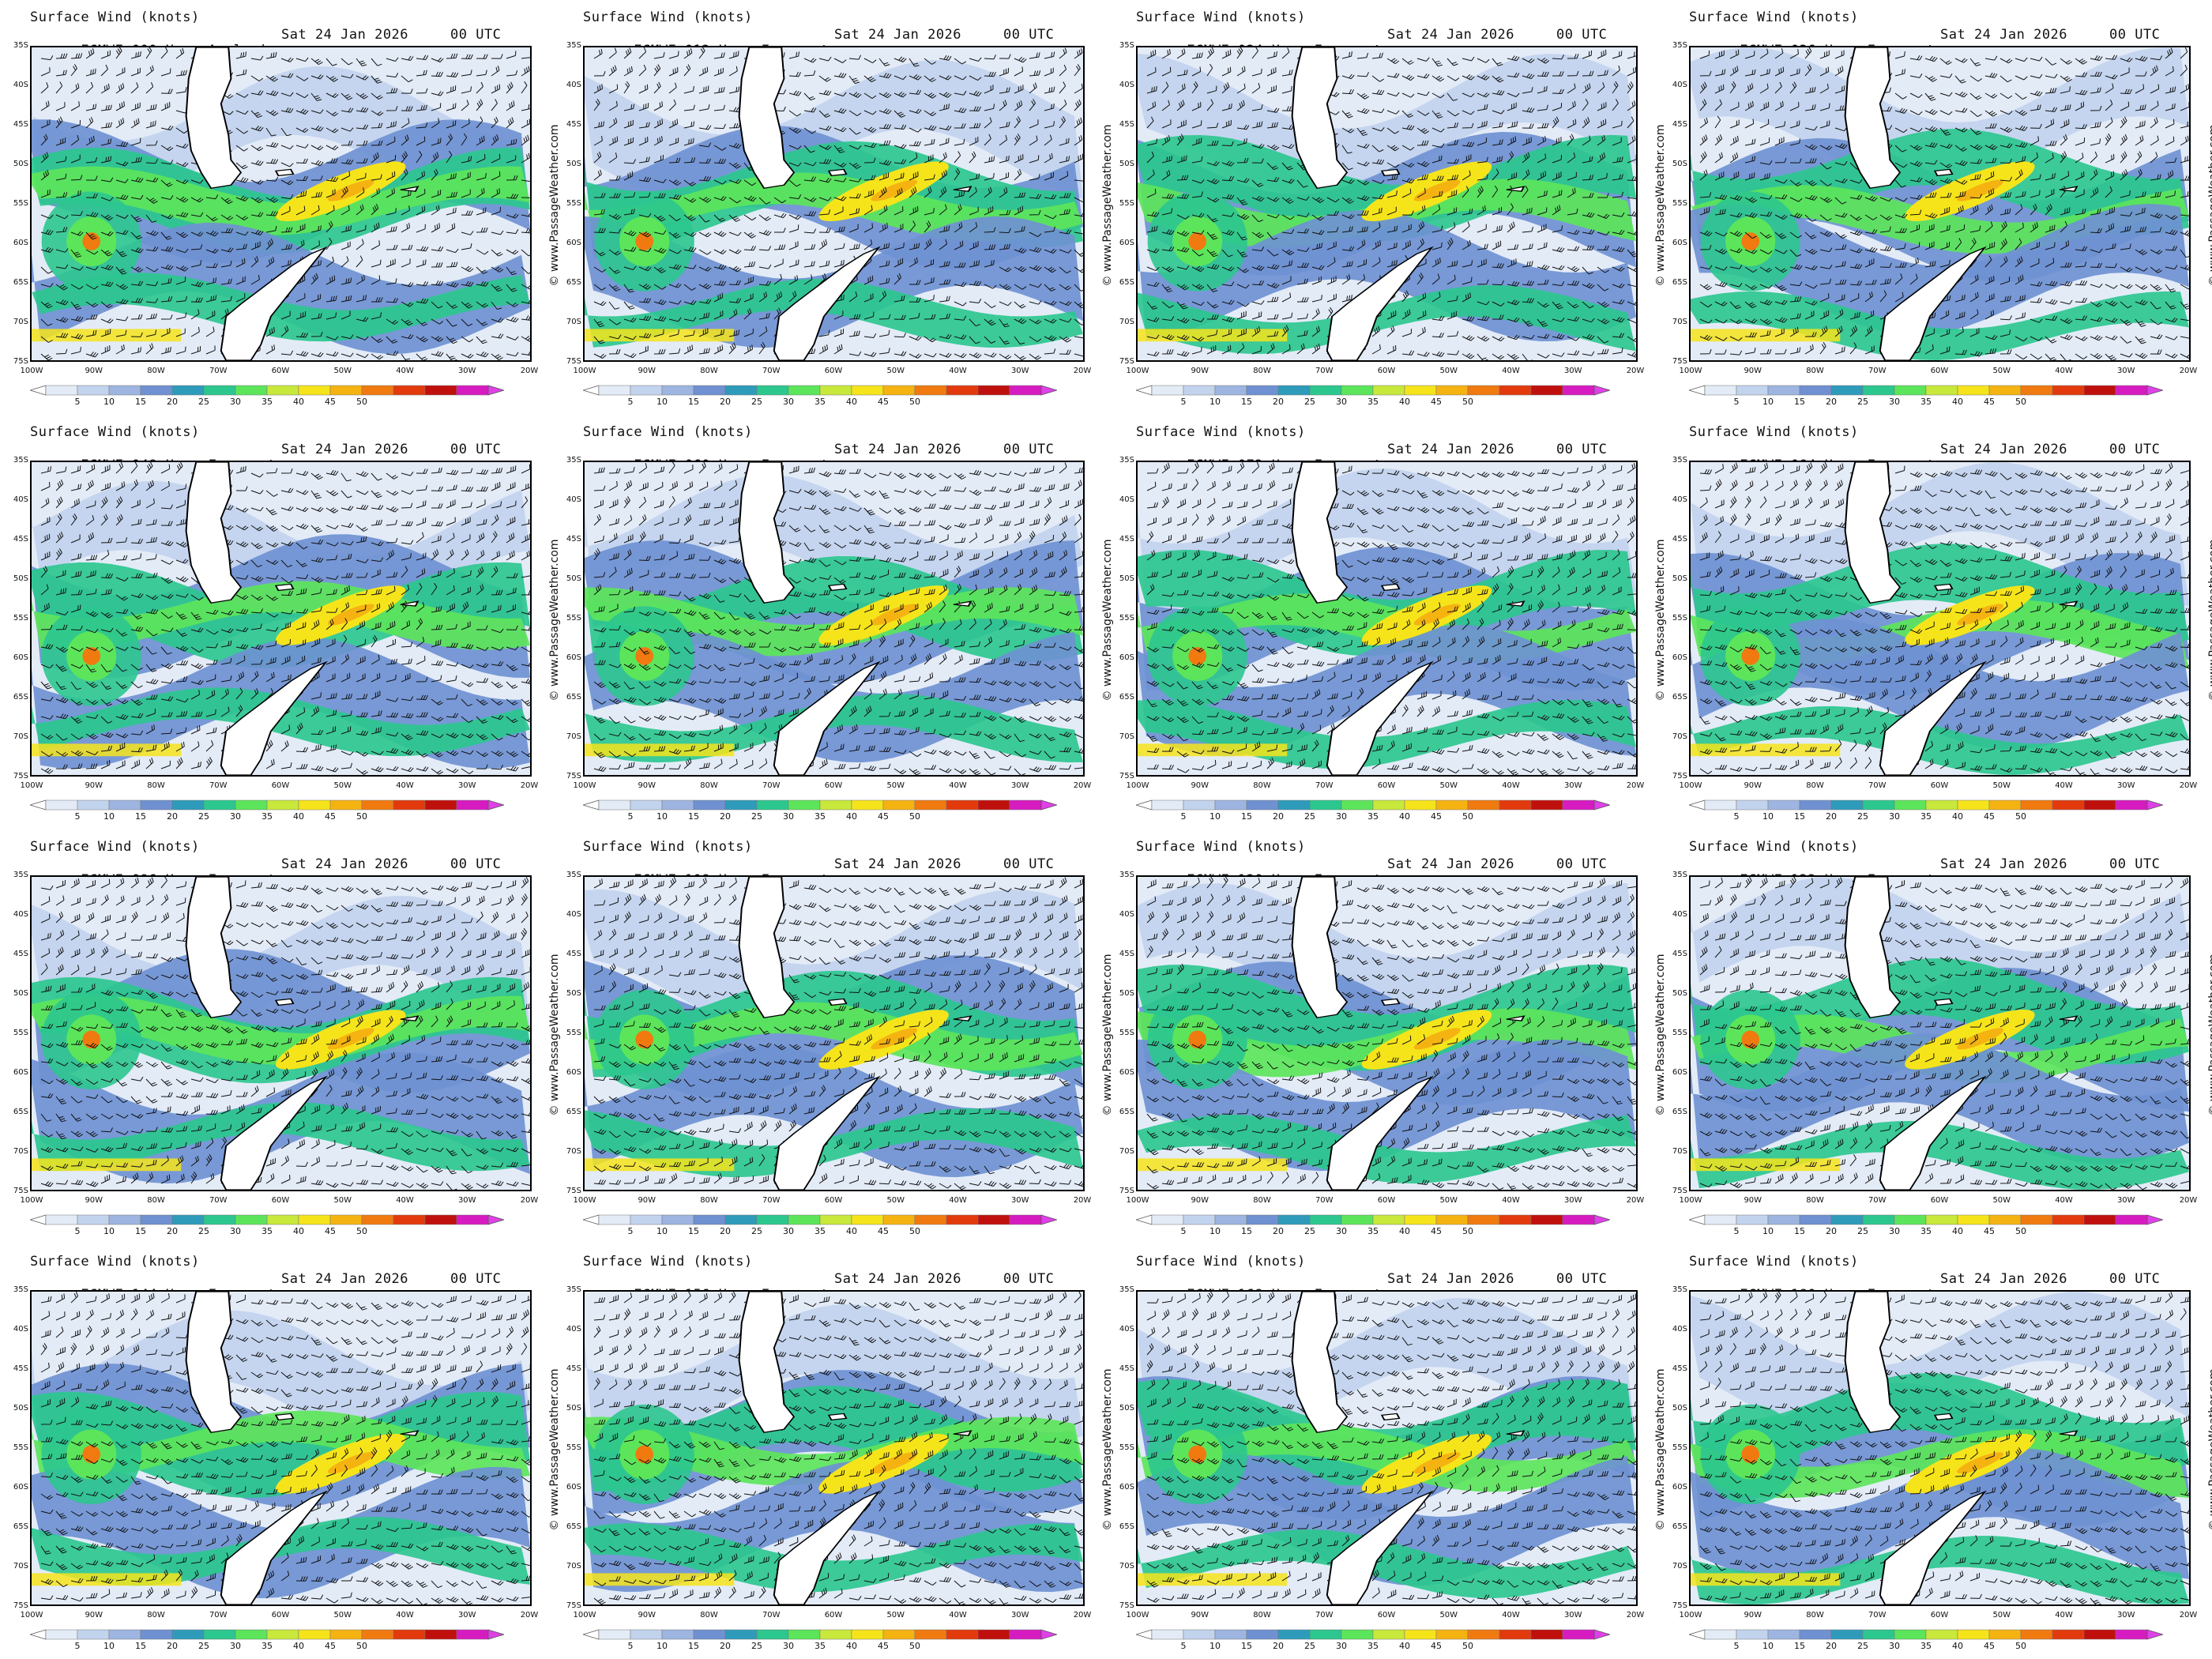 The width and height of the screenshot is (2212, 1659). Describe the element at coordinates (1680, 1330) in the screenshot. I see `latitude-label: 40S` at that location.